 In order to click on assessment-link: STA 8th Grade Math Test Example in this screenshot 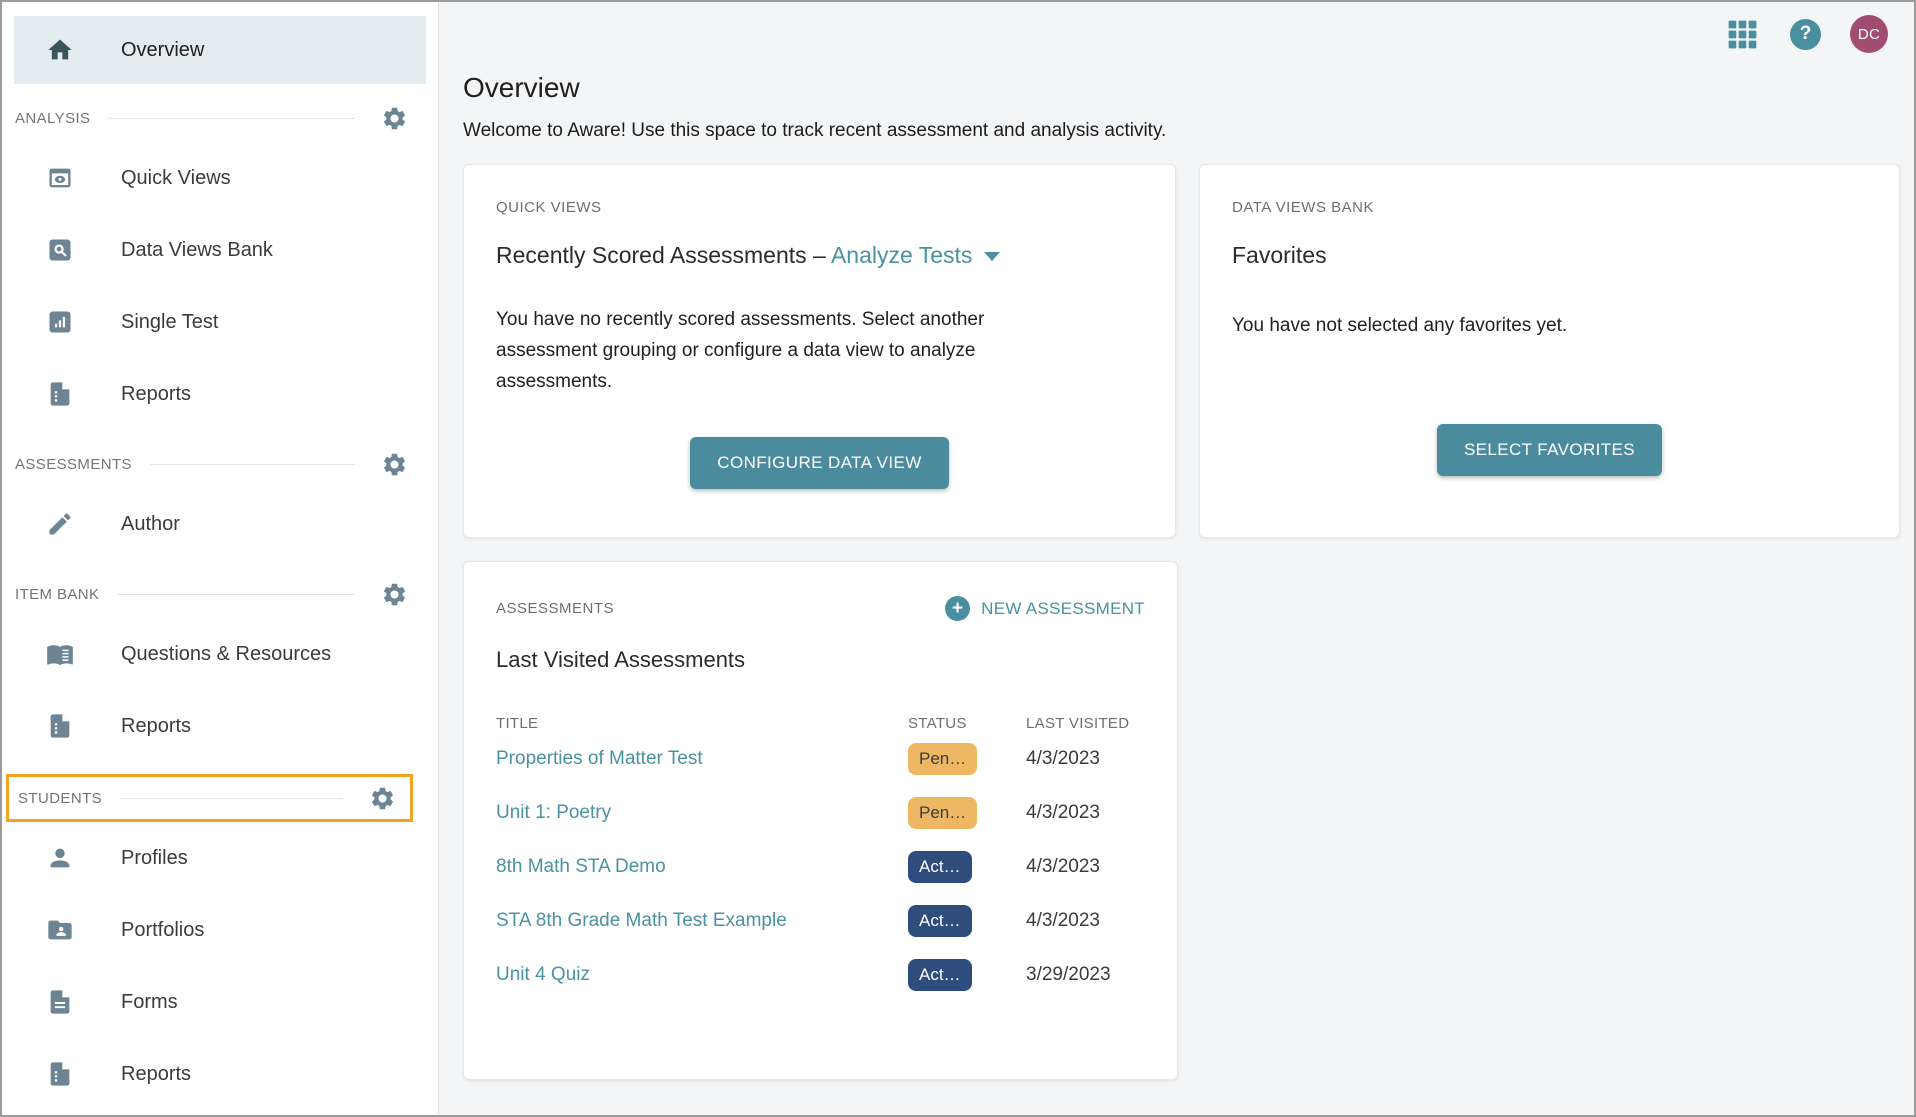, I will do `click(641, 920)`.